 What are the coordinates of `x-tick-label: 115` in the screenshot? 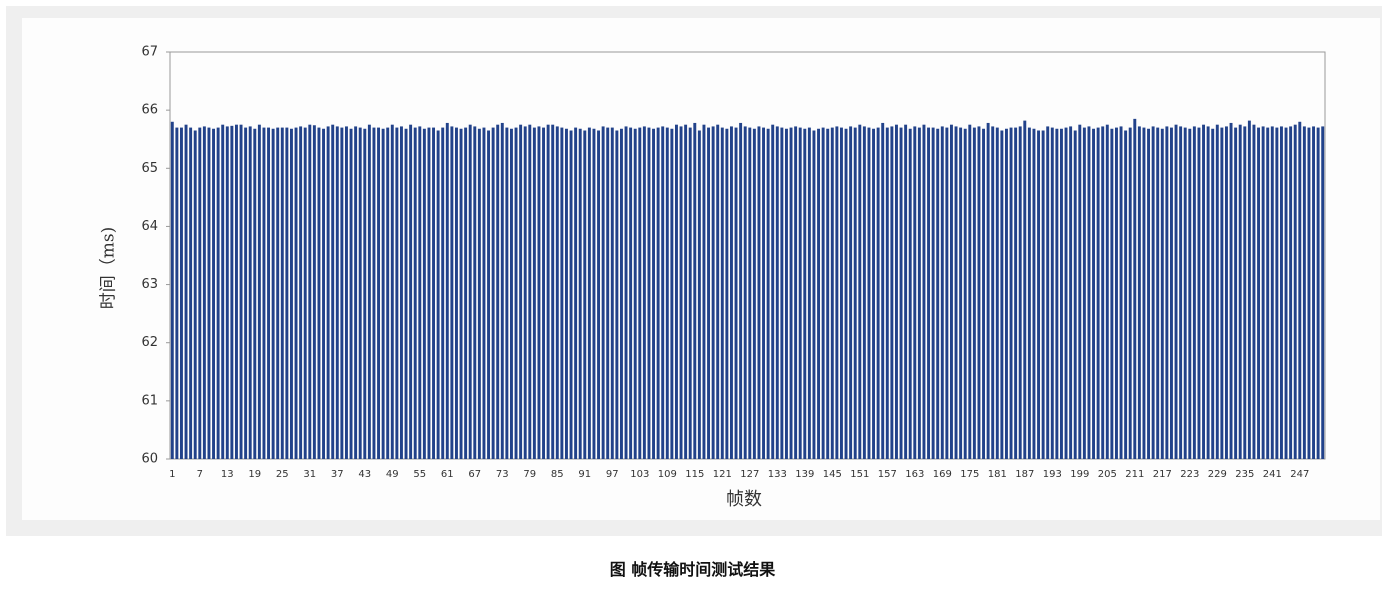 It's located at (694, 474).